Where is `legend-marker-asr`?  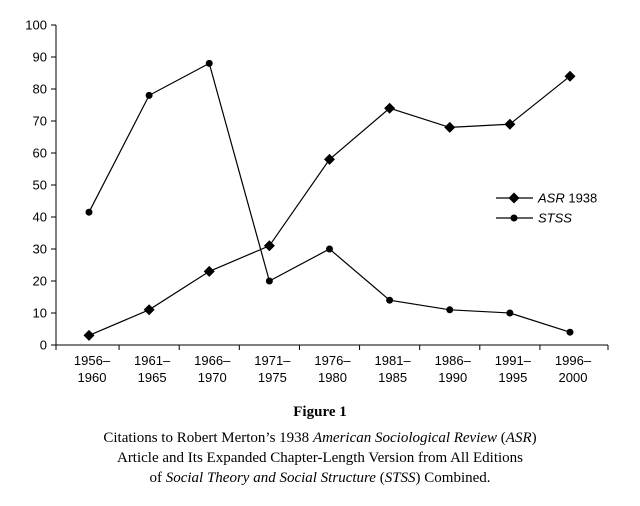
legend-marker-asr is located at coordinates (514, 198).